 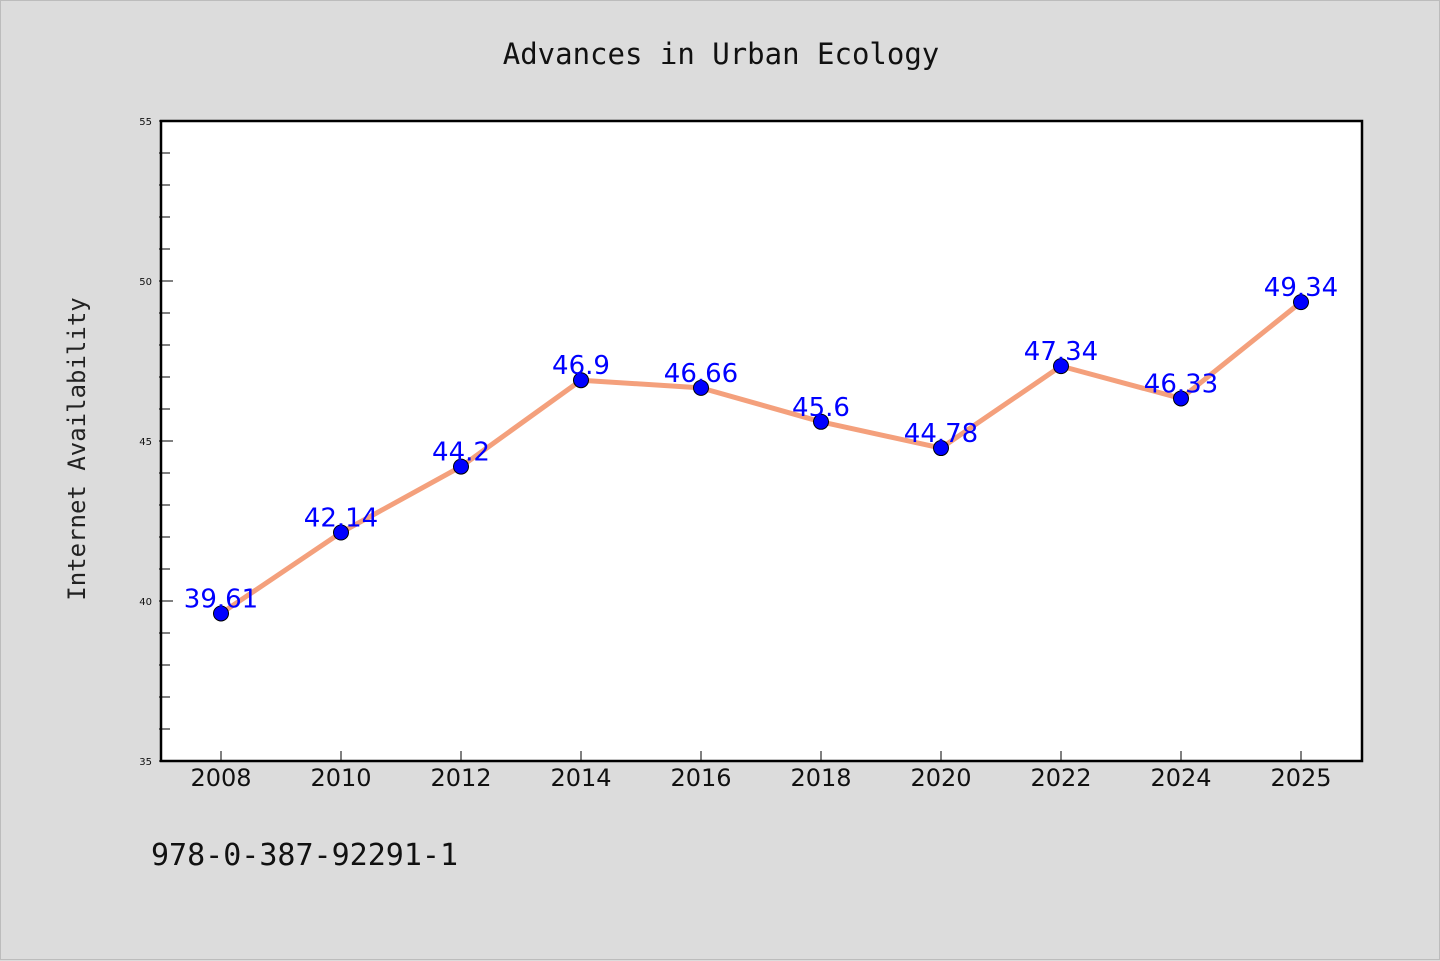 I want to click on y-tick-label: 50, so click(x=145, y=282).